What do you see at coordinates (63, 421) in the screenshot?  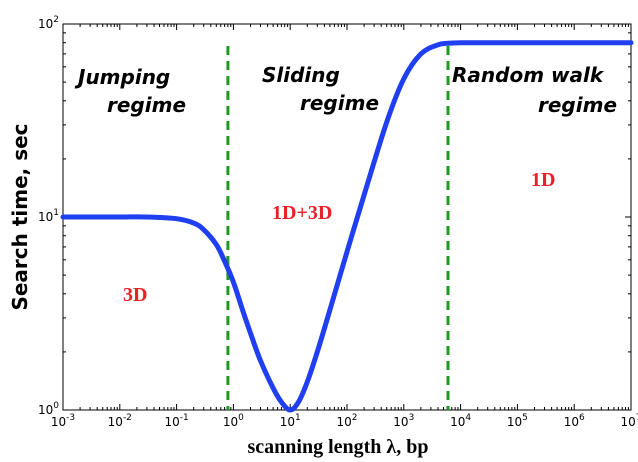 I see `x-tick-label: 10⁻³` at bounding box center [63, 421].